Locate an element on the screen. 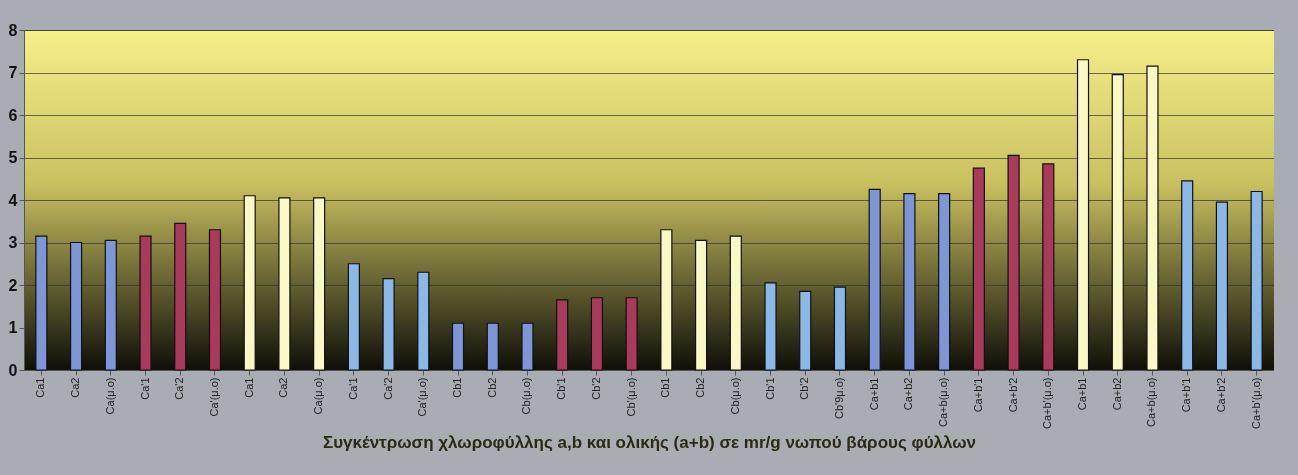 The height and width of the screenshot is (475, 1298). y-tick-label: 0 is located at coordinates (13, 370).